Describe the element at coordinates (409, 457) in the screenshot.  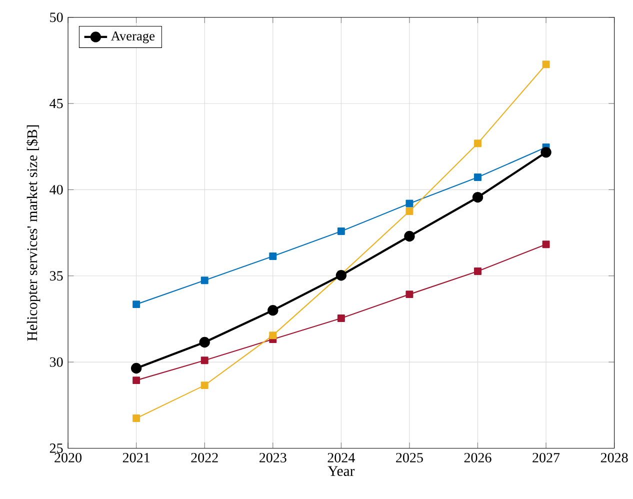
I see `x-tick-label: 2025` at that location.